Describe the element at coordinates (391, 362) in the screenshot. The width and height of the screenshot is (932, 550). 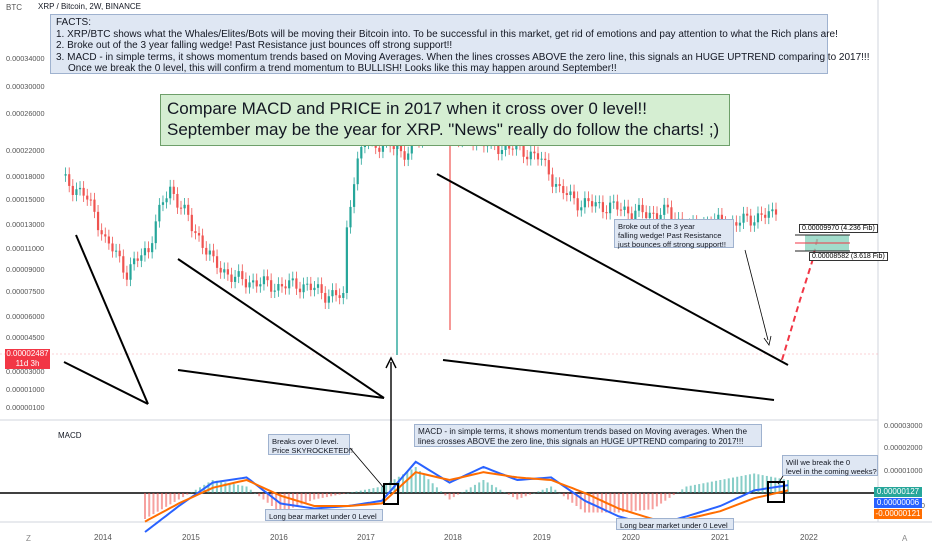
I see `connector-arrowhead` at that location.